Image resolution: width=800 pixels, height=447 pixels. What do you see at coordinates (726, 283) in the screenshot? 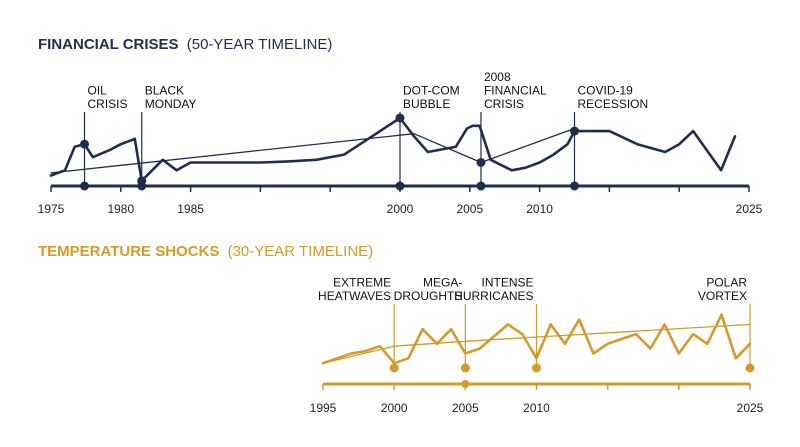
I see `event-label: POLAR` at bounding box center [726, 283].